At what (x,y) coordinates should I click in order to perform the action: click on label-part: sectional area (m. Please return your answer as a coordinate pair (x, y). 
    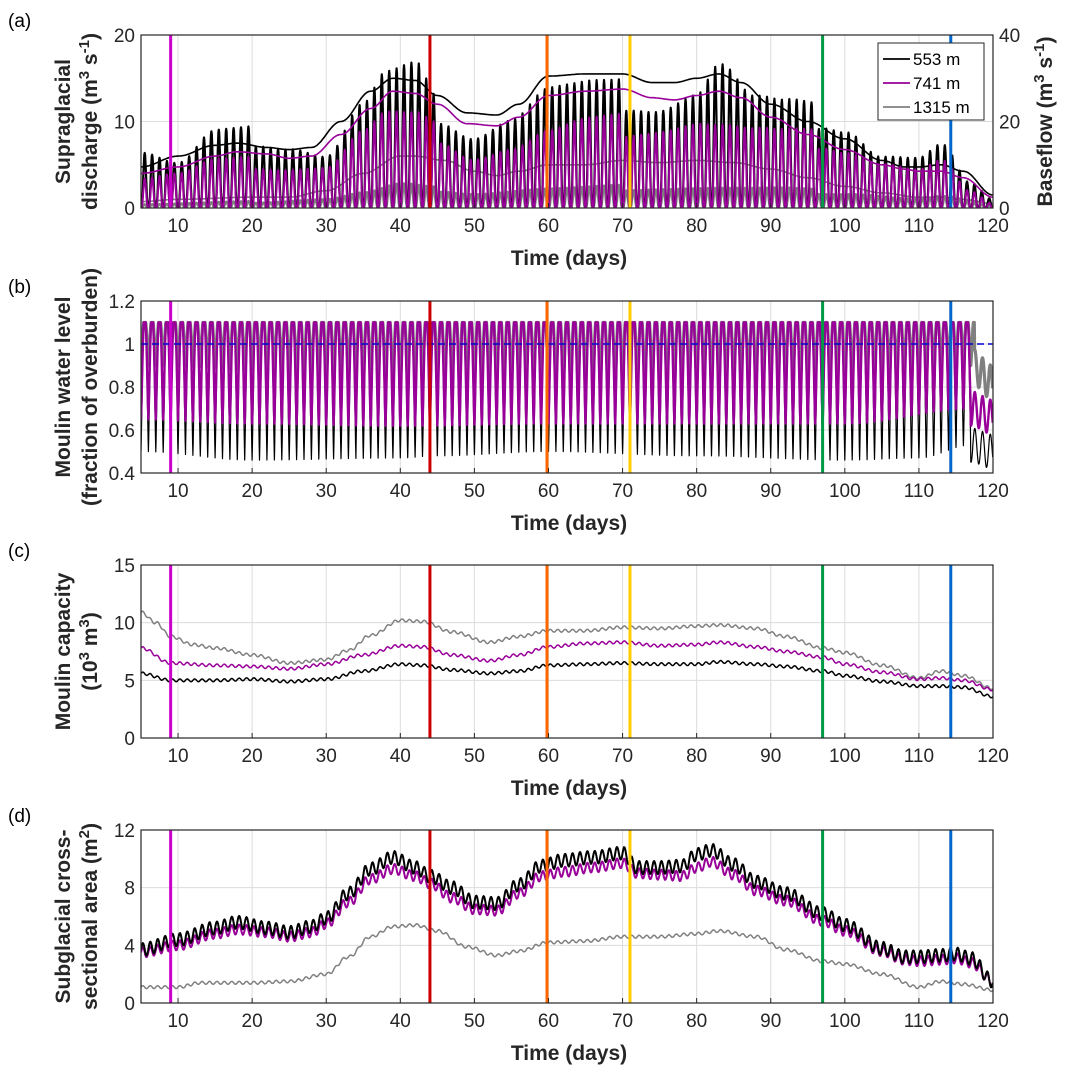
    Looking at the image, I should click on (90, 924).